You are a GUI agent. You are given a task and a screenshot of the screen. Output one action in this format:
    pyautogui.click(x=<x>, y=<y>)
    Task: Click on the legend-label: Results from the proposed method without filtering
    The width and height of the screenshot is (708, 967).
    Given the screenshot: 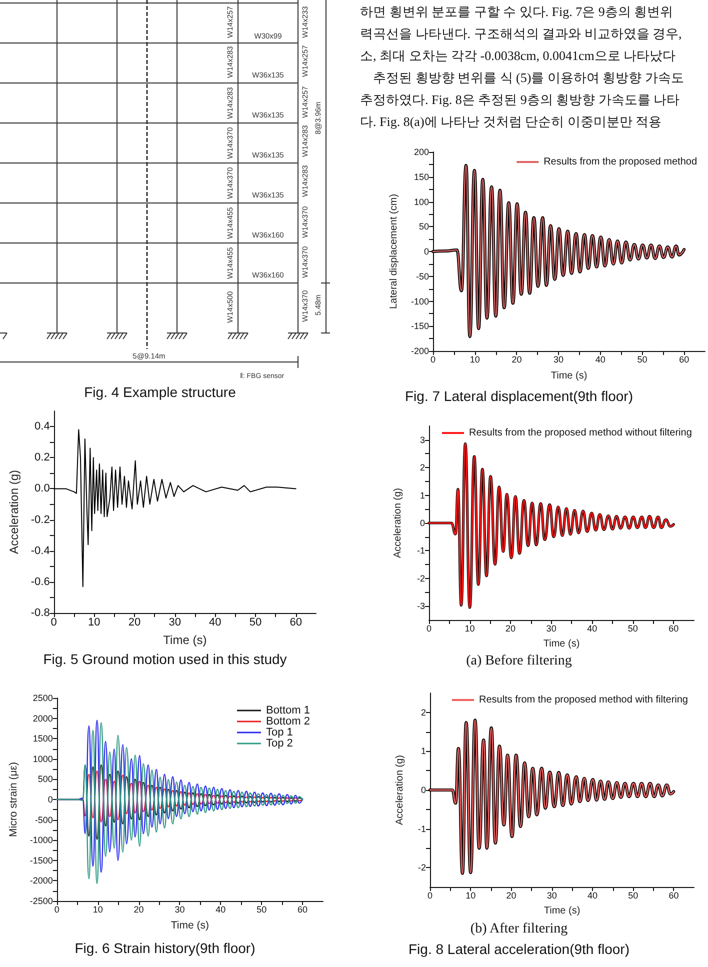 What is the action you would take?
    pyautogui.click(x=580, y=433)
    